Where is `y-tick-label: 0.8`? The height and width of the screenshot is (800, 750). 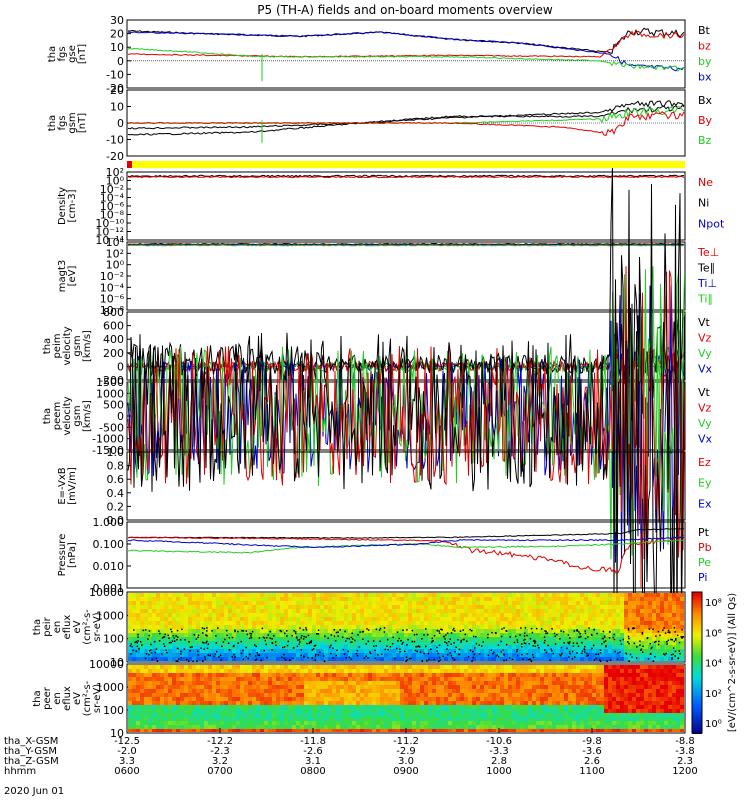
y-tick-label: 0.8 is located at coordinates (116, 466).